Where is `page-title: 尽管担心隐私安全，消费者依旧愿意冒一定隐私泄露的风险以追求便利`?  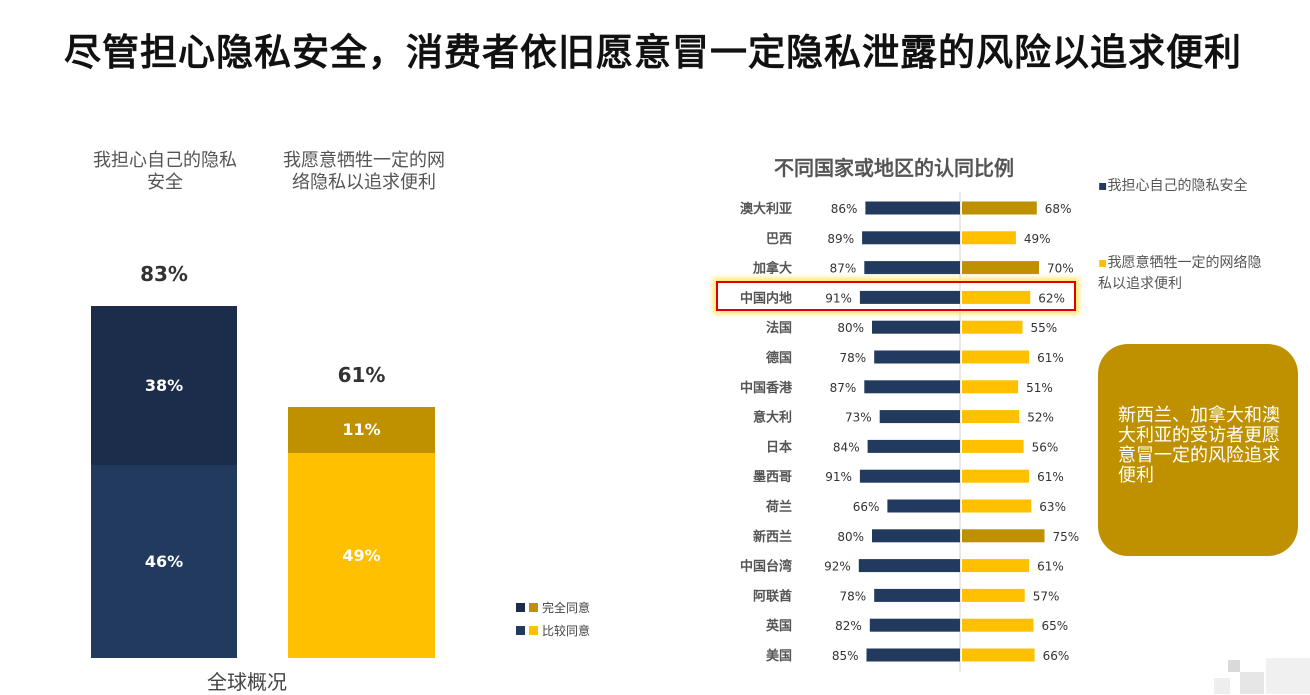 page-title: 尽管担心隐私安全，消费者依旧愿意冒一定隐私泄露的风险以追求便利 is located at coordinates (653, 52).